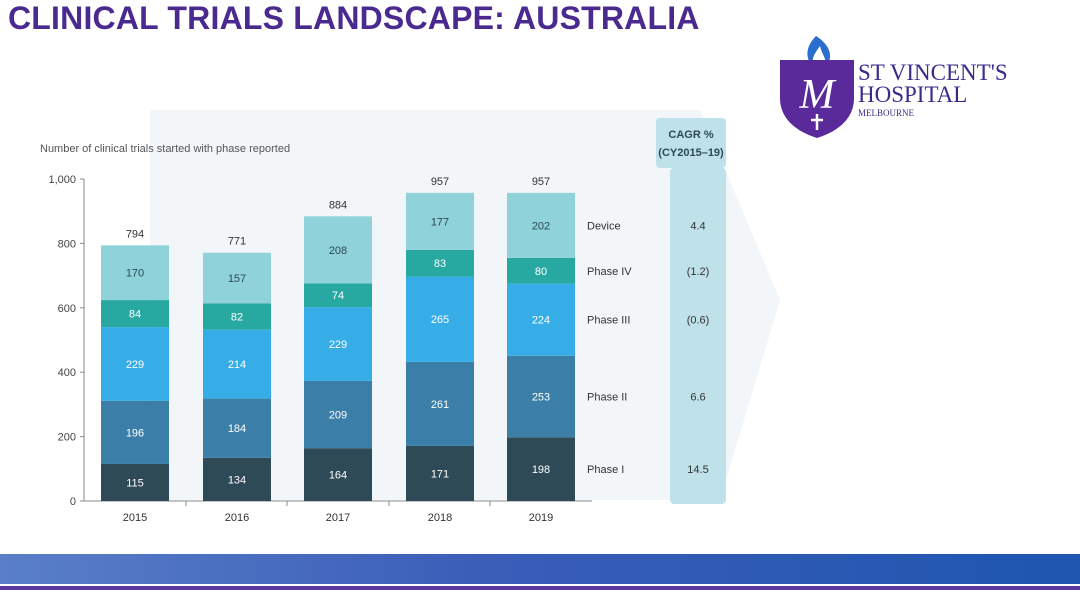  I want to click on total-label: 771, so click(237, 242).